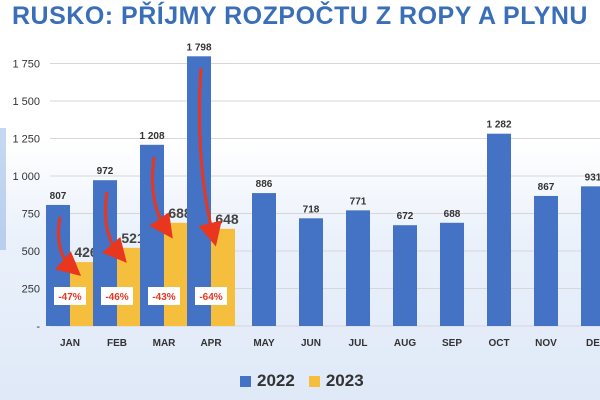 The width and height of the screenshot is (600, 400). What do you see at coordinates (70, 343) in the screenshot?
I see `x-tick-label: JAN` at bounding box center [70, 343].